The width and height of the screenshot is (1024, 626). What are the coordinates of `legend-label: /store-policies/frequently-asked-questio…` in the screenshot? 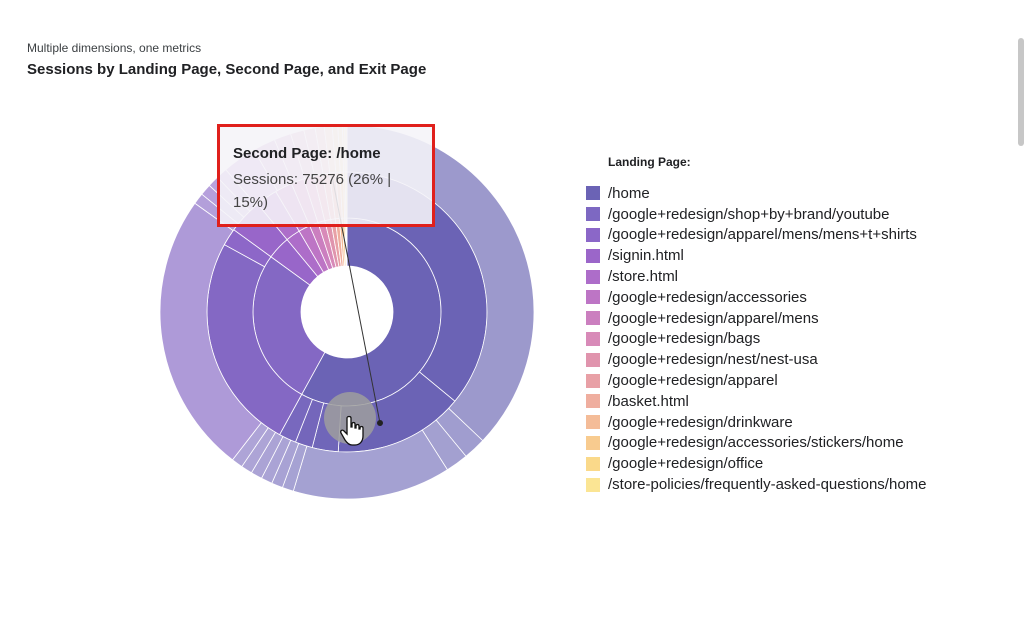 It's located at (767, 485).